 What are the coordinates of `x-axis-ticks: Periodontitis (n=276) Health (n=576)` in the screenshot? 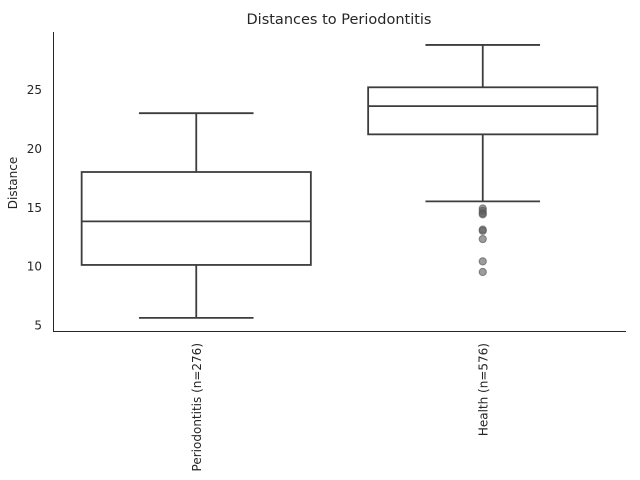 It's located at (340, 407).